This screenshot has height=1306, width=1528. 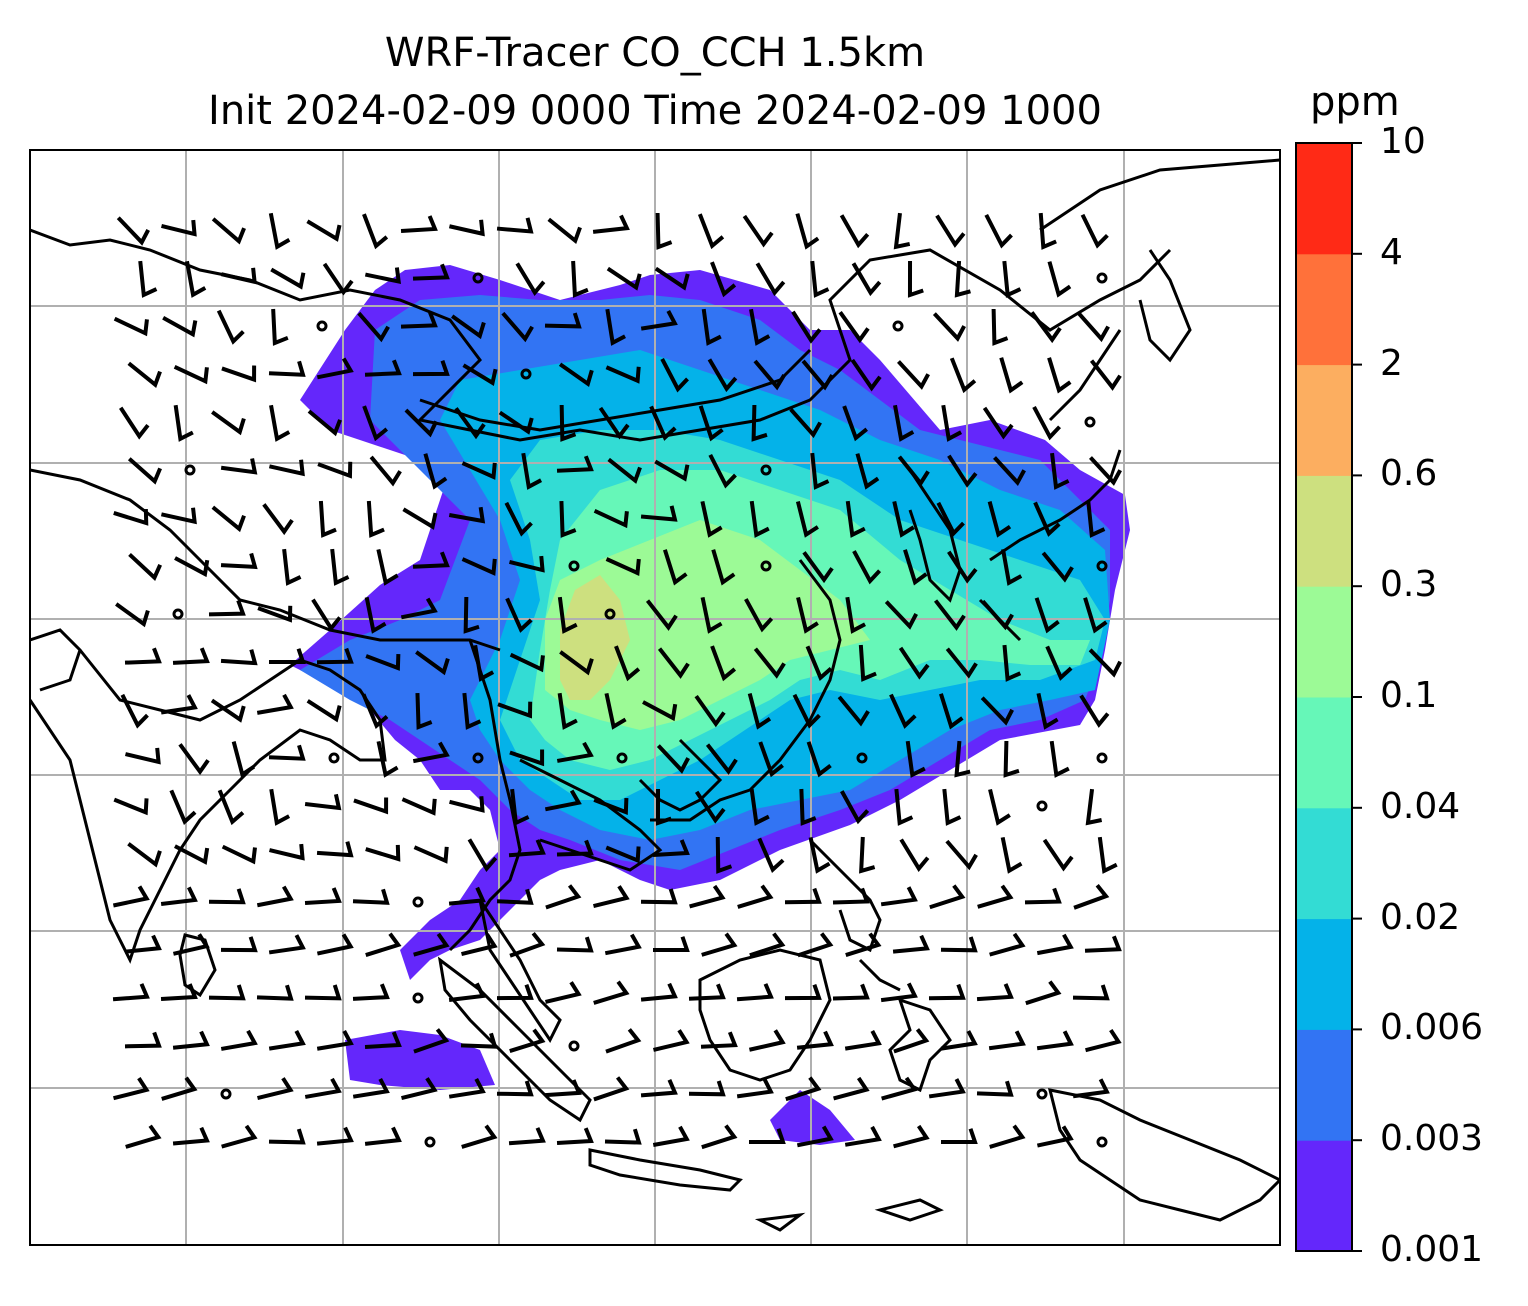 I want to click on borneo, so click(x=765, y=1015).